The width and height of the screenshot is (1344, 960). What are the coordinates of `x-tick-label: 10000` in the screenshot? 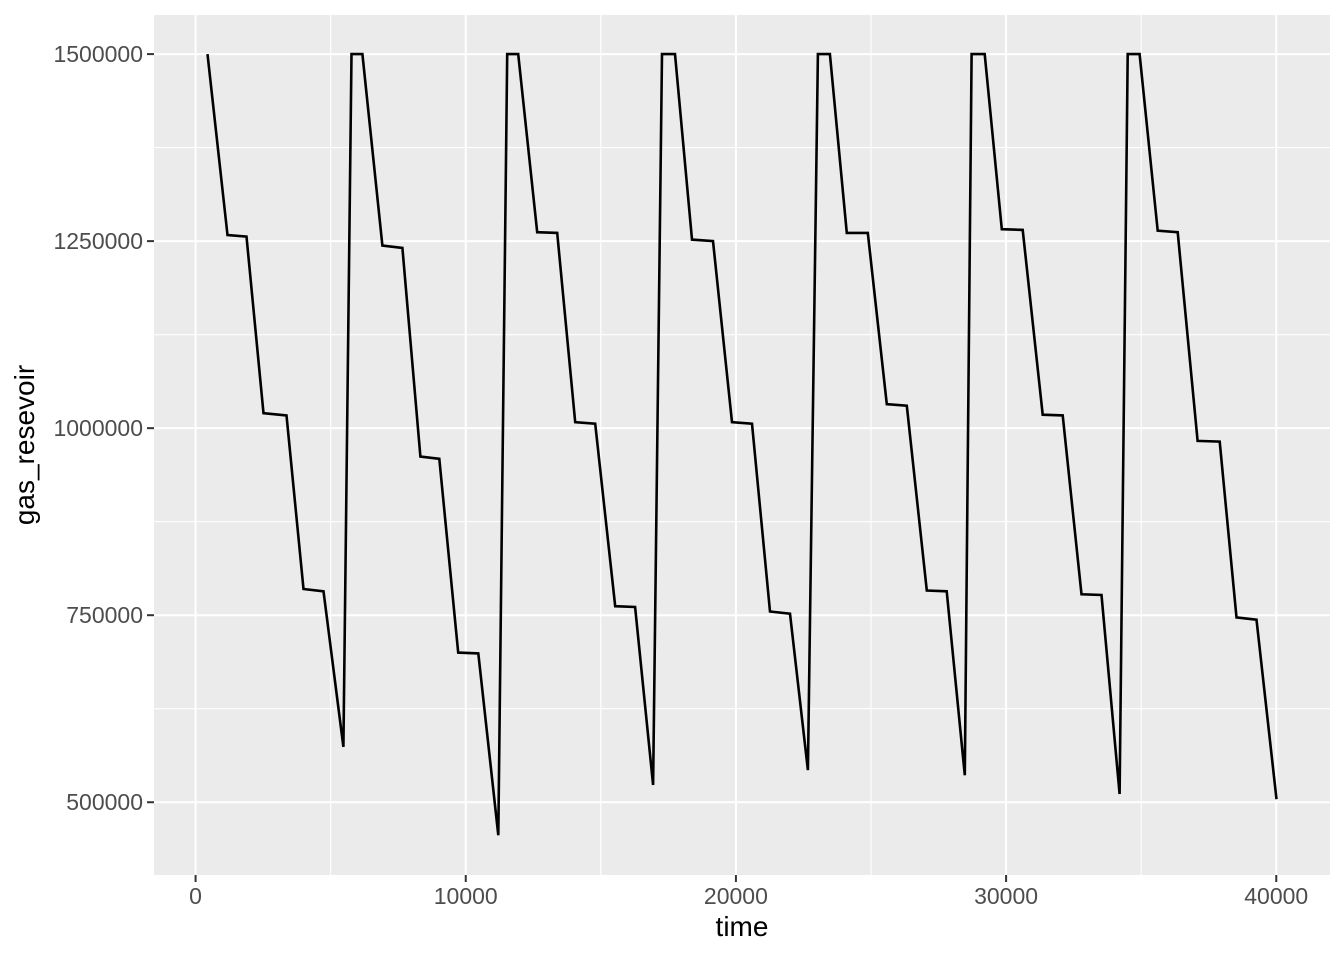 It's located at (466, 896).